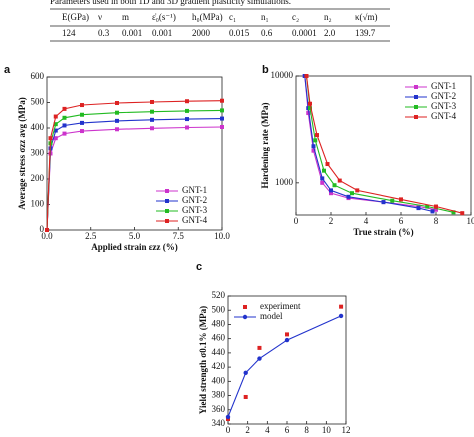  I want to click on x-tick-label: 0.0, so click(47, 236).